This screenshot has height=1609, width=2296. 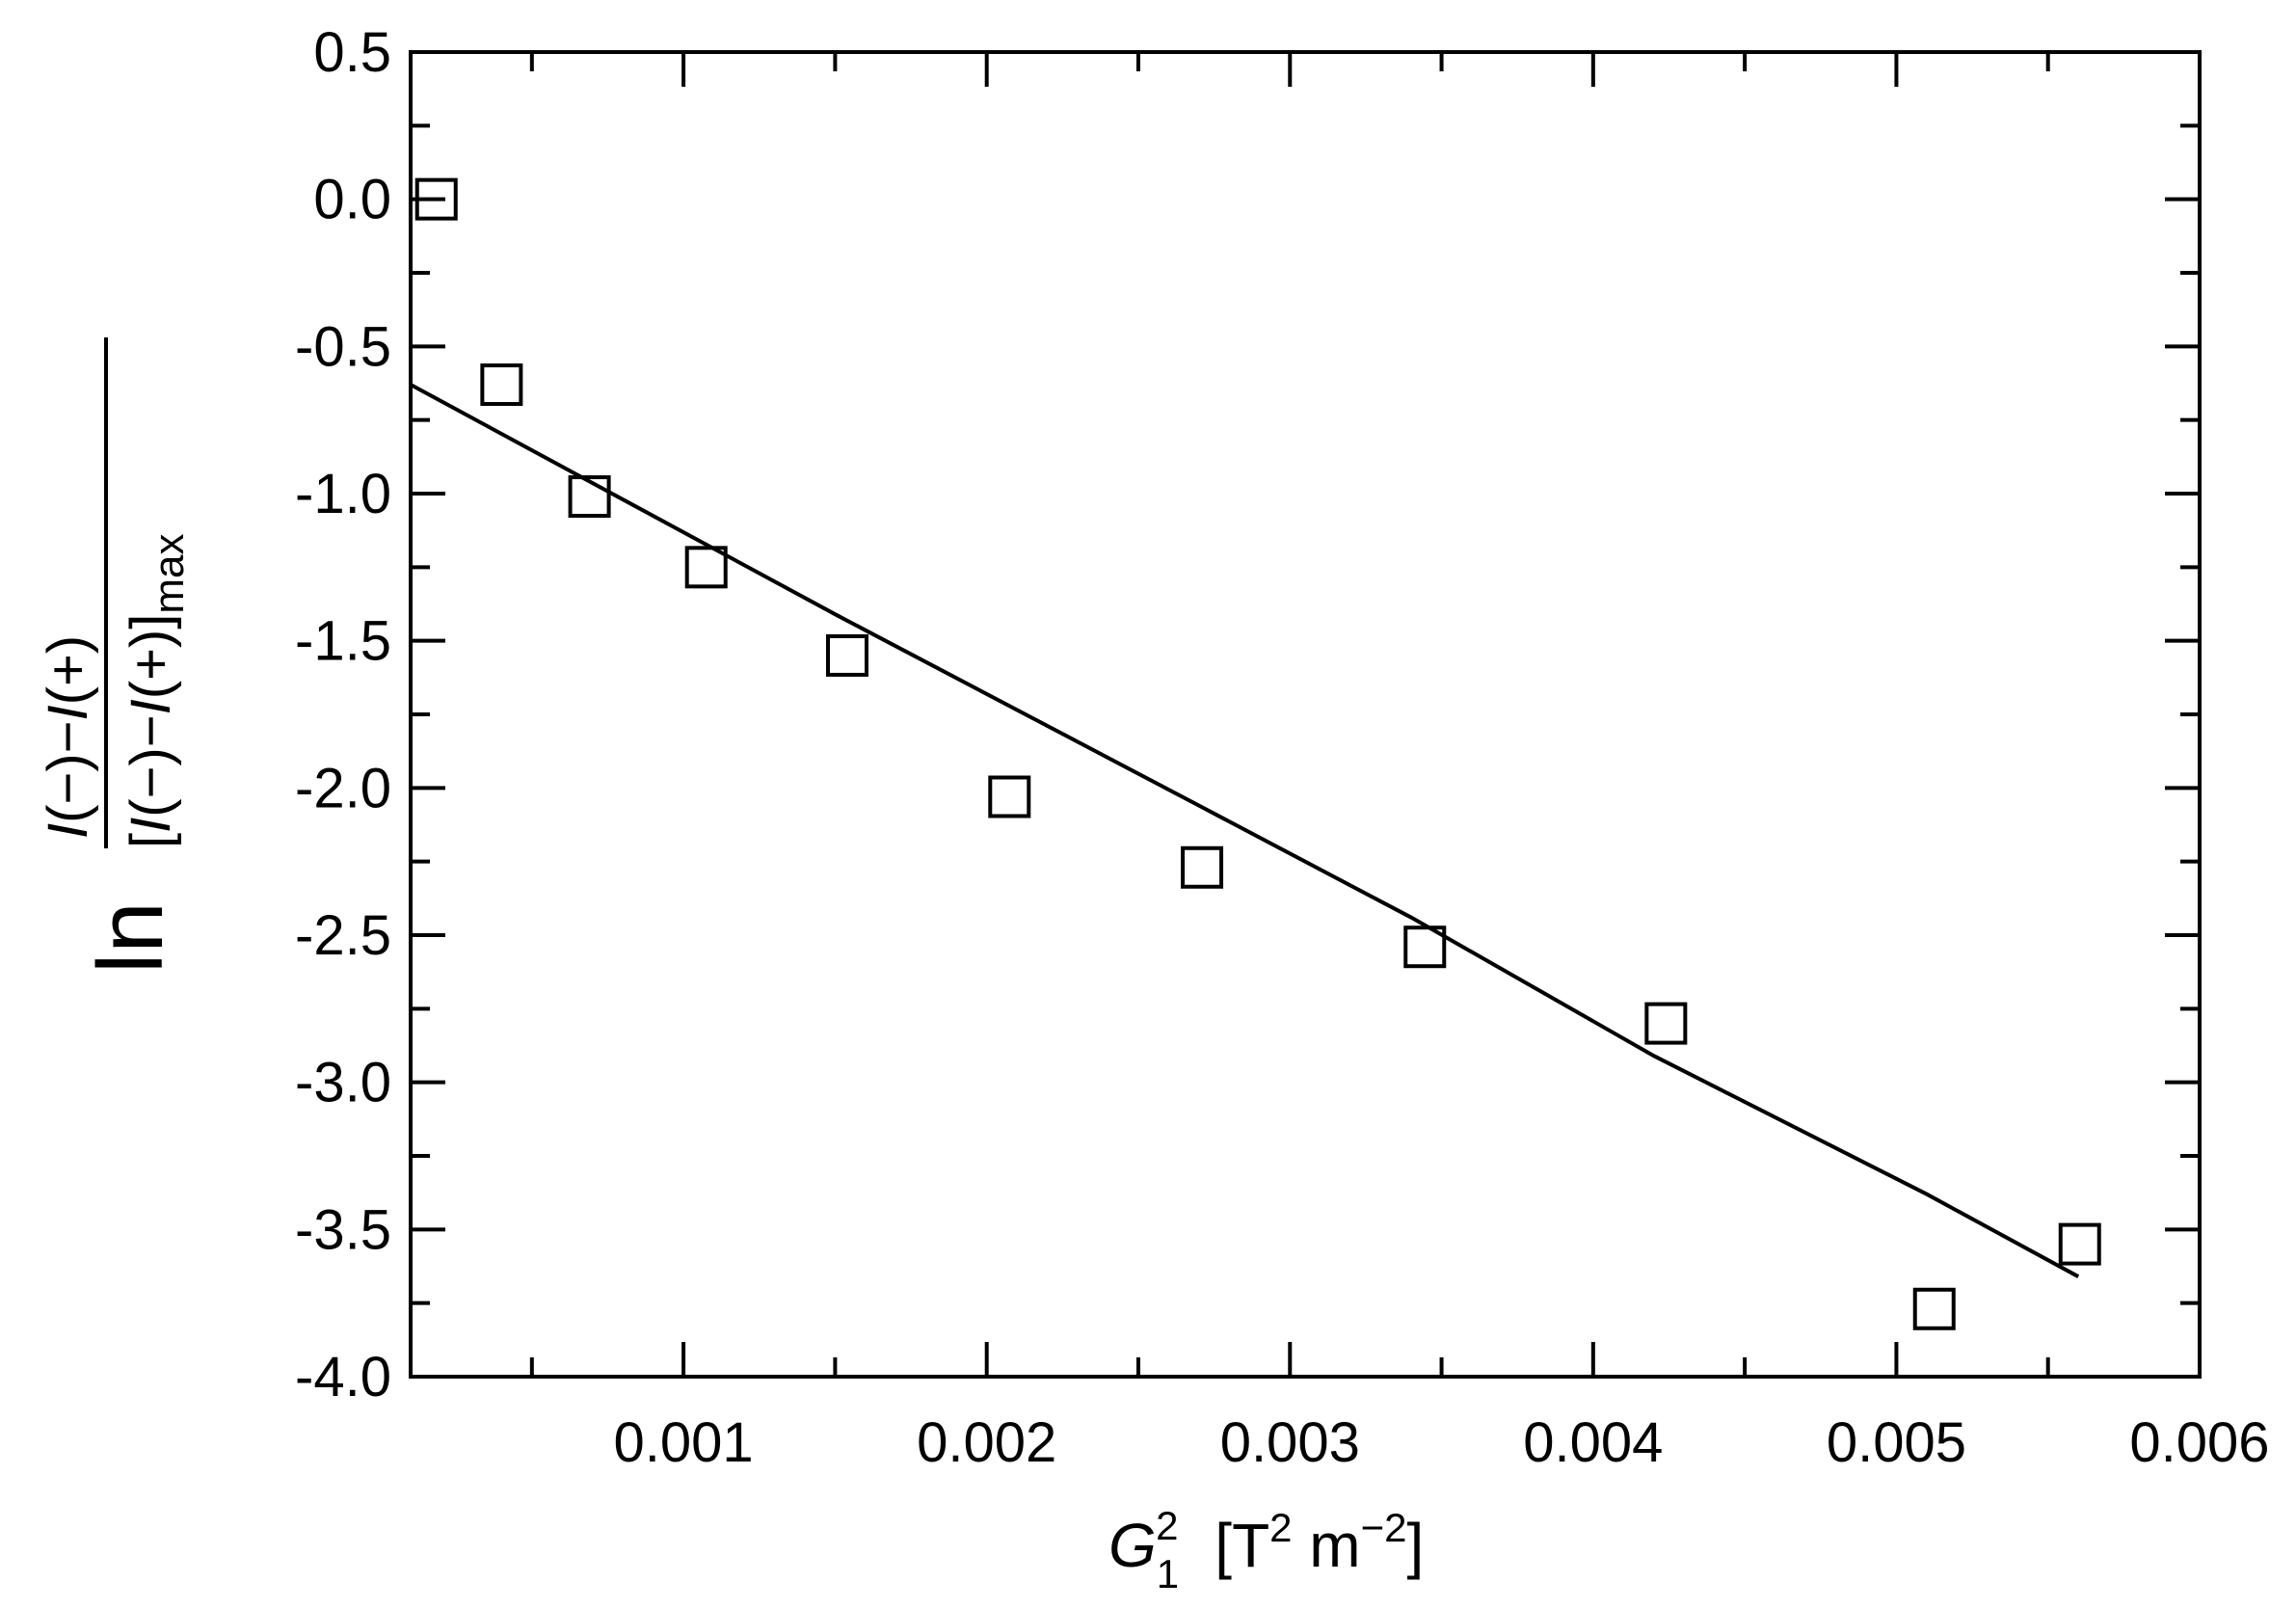 What do you see at coordinates (352, 52) in the screenshot?
I see `y-tick-label: 0.5` at bounding box center [352, 52].